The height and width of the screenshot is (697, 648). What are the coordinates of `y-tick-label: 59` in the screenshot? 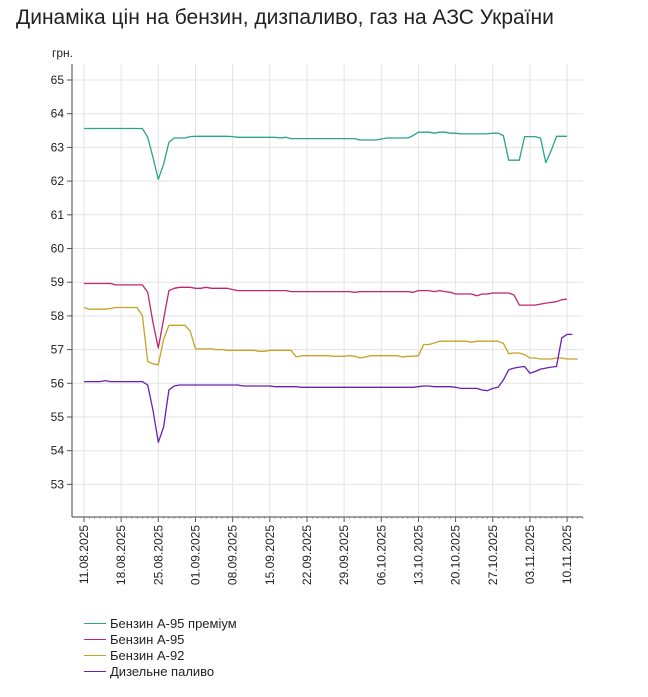 It's located at (58, 282).